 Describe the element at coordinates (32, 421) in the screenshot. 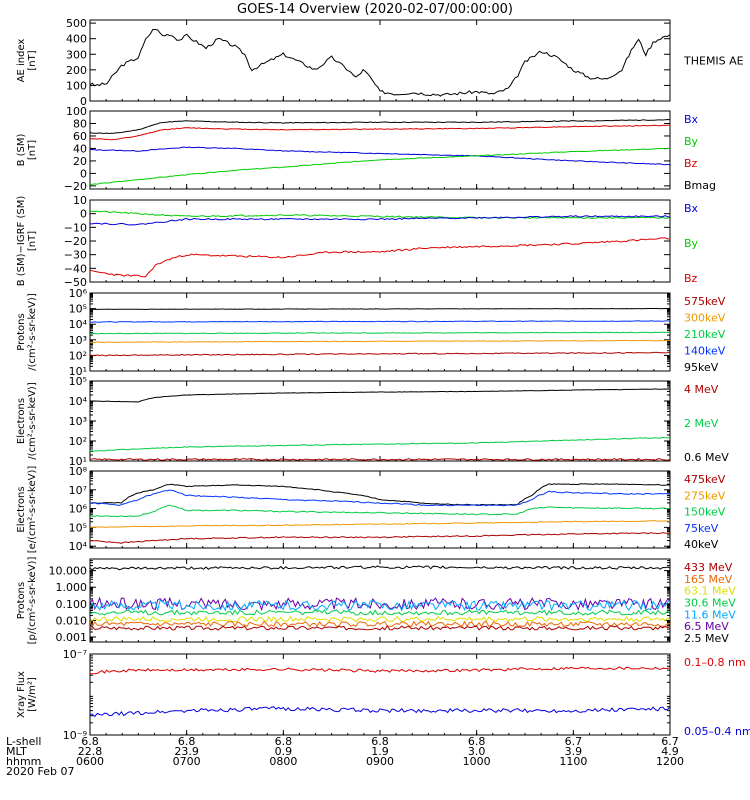

I see `y-axis-label: /(cm²-s-sr-keV)]` at that location.